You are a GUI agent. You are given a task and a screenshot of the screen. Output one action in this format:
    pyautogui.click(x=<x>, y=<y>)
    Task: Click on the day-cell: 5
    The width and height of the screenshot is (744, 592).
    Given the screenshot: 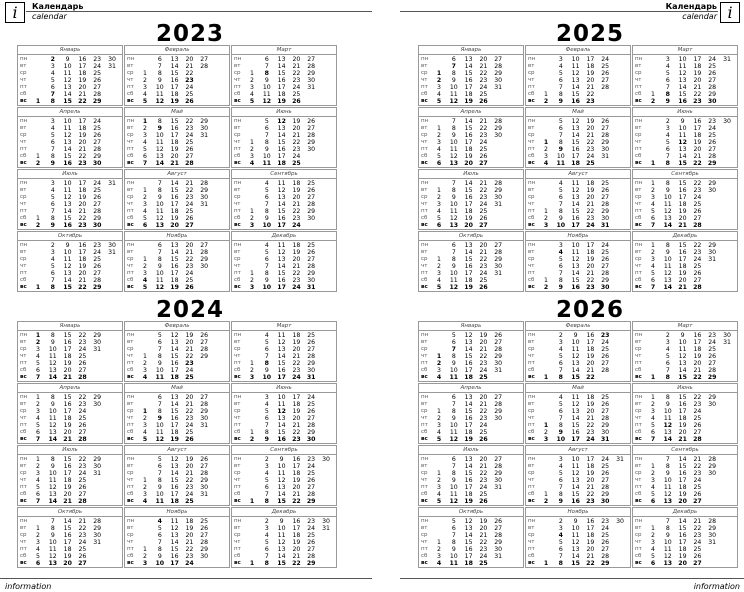 What is the action you would take?
    pyautogui.click(x=560, y=404)
    